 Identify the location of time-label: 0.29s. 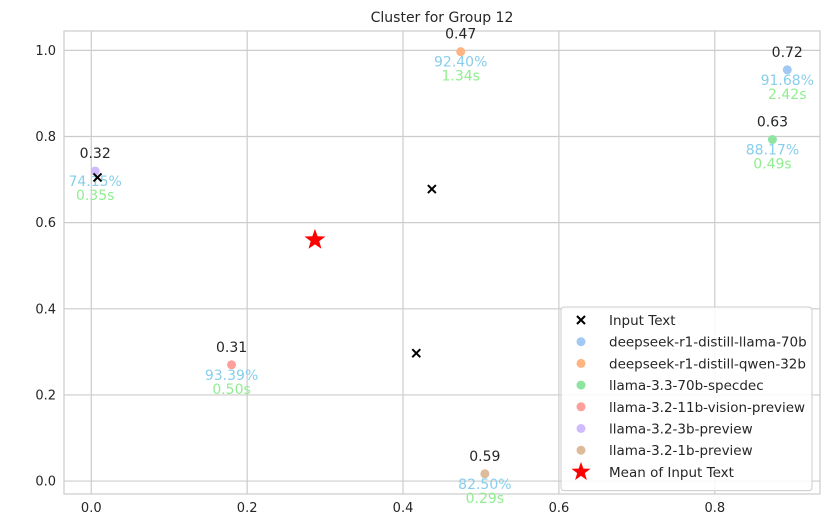
(485, 499).